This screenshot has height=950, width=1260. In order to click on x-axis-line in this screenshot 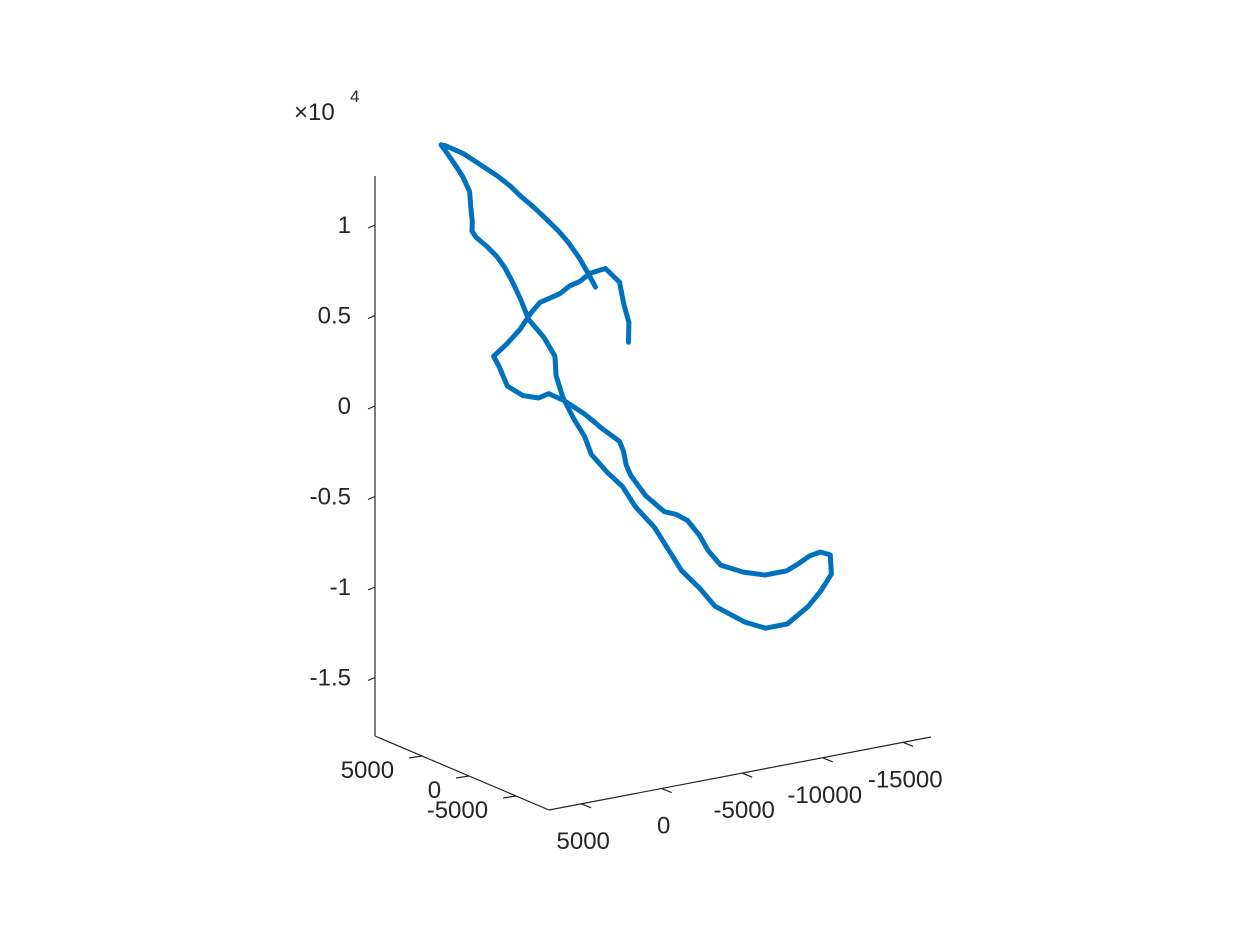, I will do `click(740, 773)`.